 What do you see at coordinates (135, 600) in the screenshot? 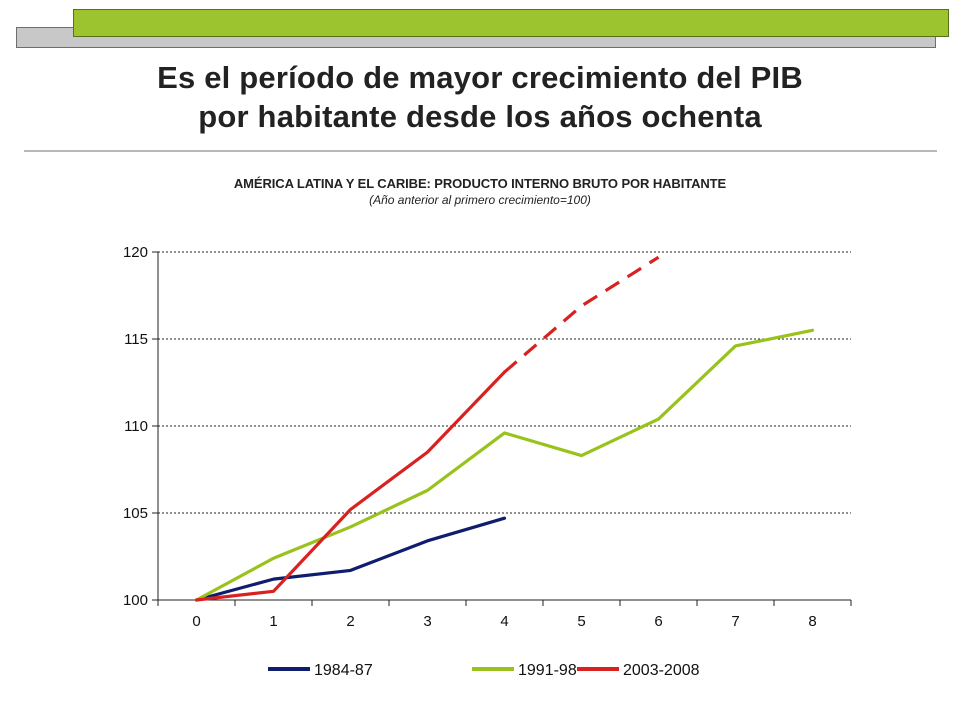
I see `y-tick-label-100: 100` at bounding box center [135, 600].